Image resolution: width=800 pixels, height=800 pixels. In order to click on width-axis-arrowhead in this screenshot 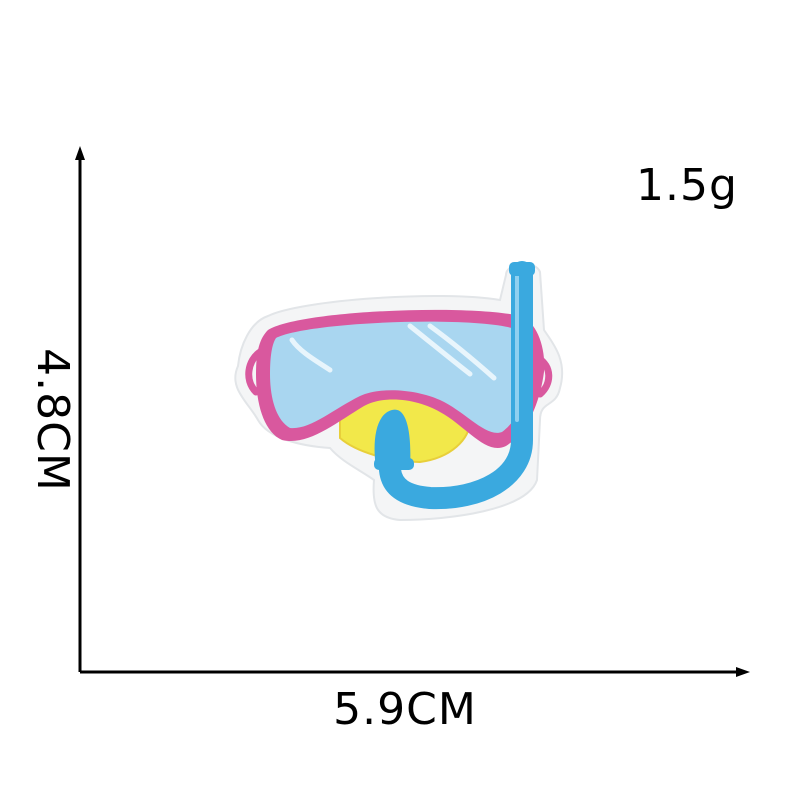, I will do `click(743, 672)`.